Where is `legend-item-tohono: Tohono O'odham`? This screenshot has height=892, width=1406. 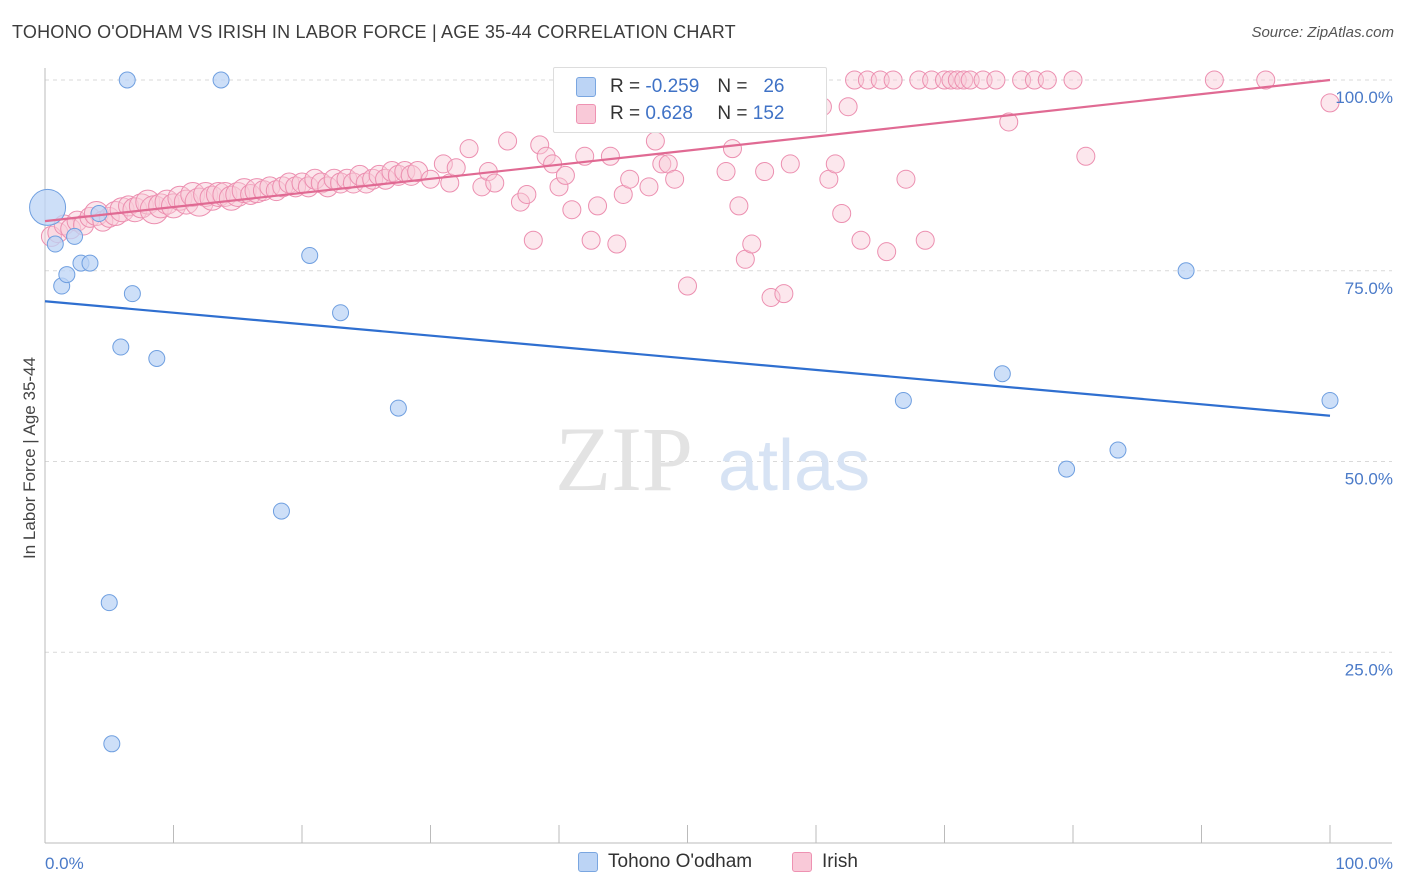 legend-item-tohono: Tohono O'odham is located at coordinates (665, 862).